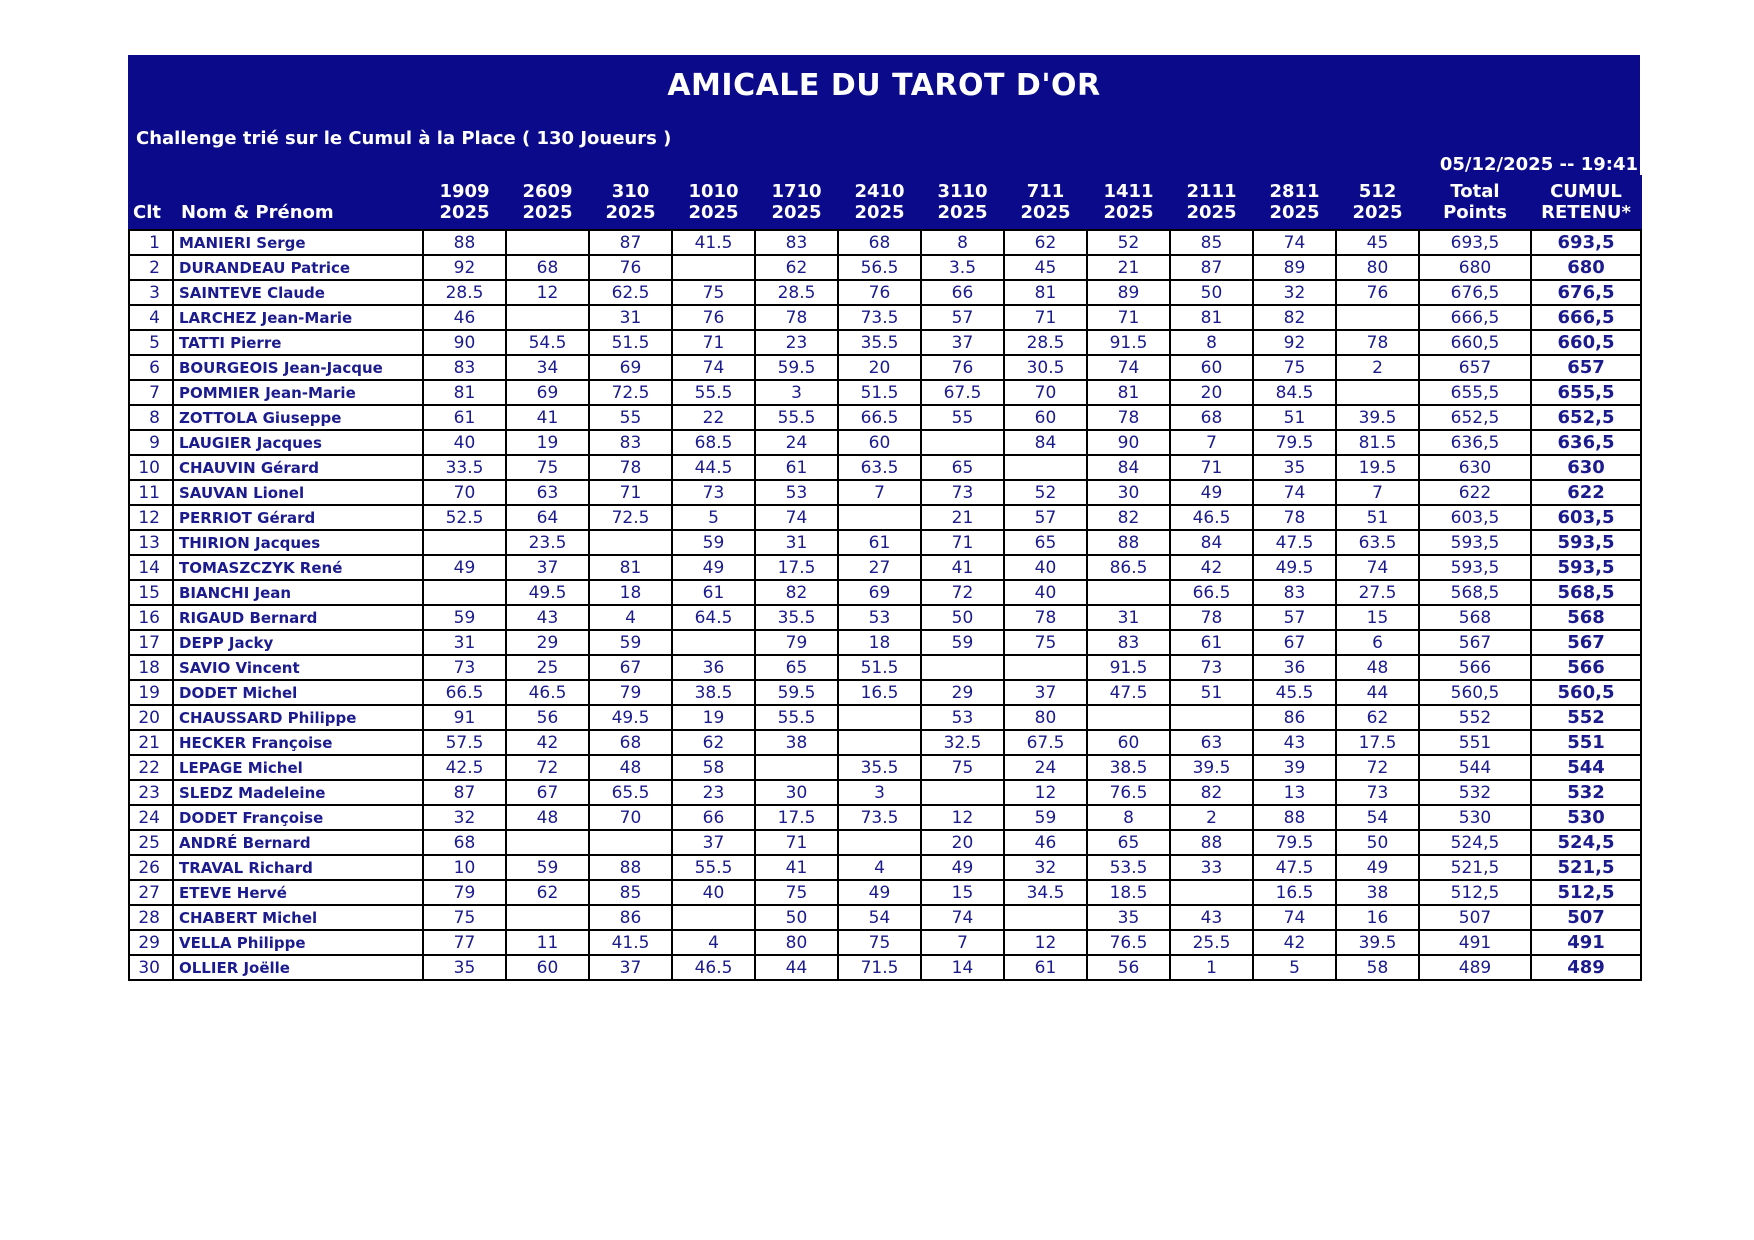 Image resolution: width=1754 pixels, height=1240 pixels. I want to click on score-cell: 59, so click(630, 642).